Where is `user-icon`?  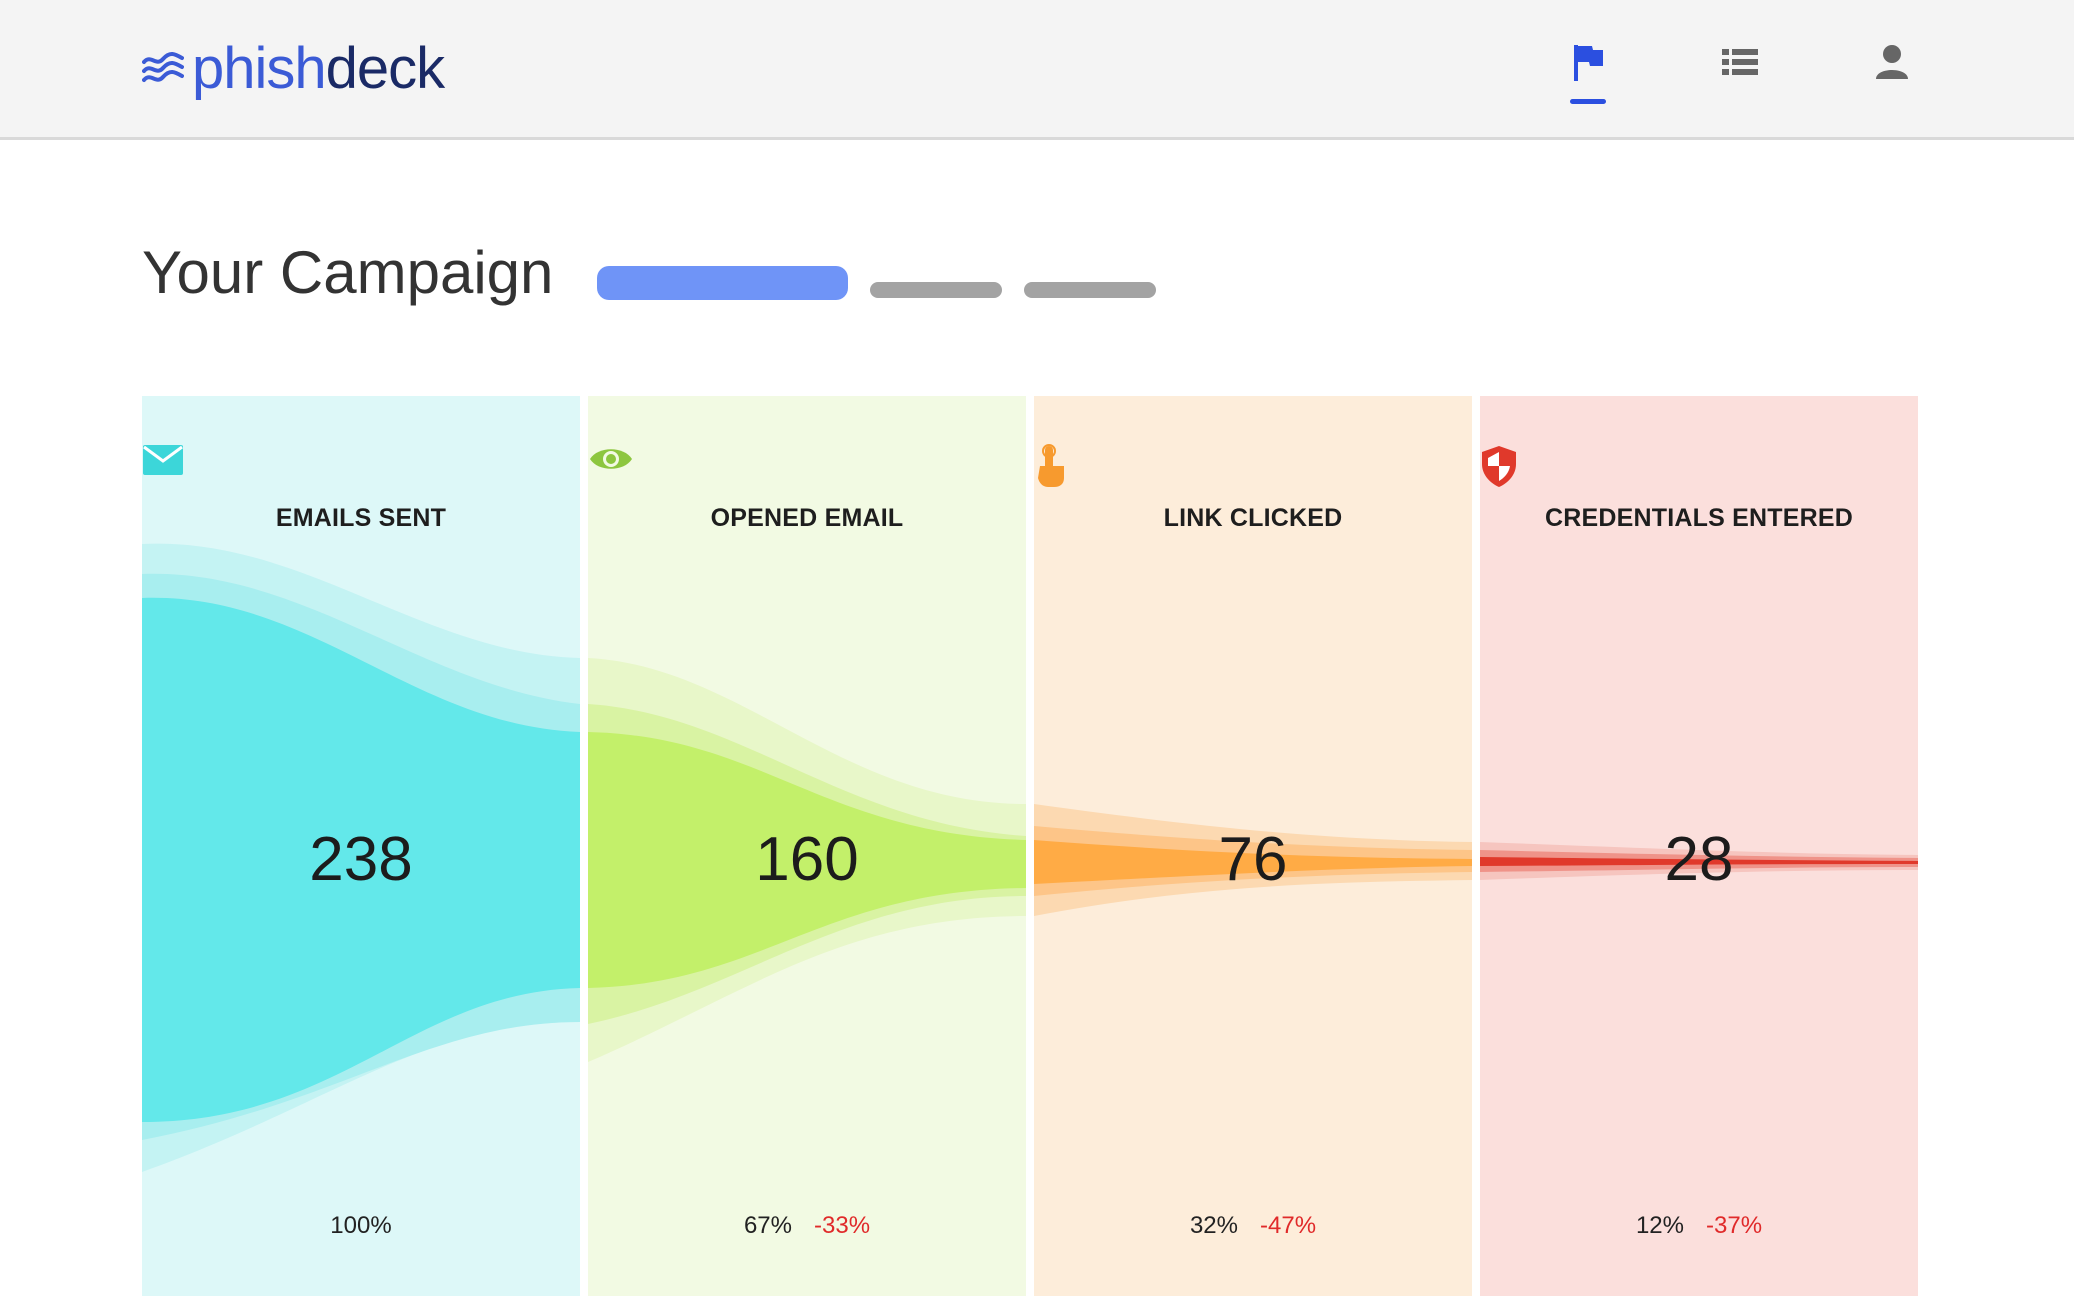
user-icon is located at coordinates (1892, 62).